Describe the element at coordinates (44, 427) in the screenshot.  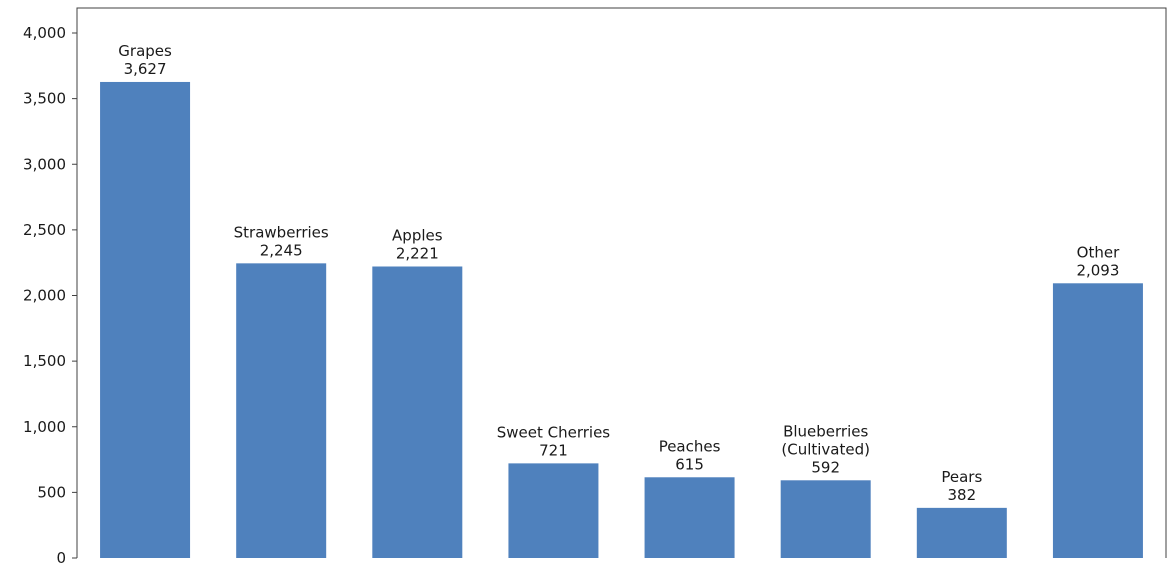
I see `y-tick-label: 1,000` at that location.